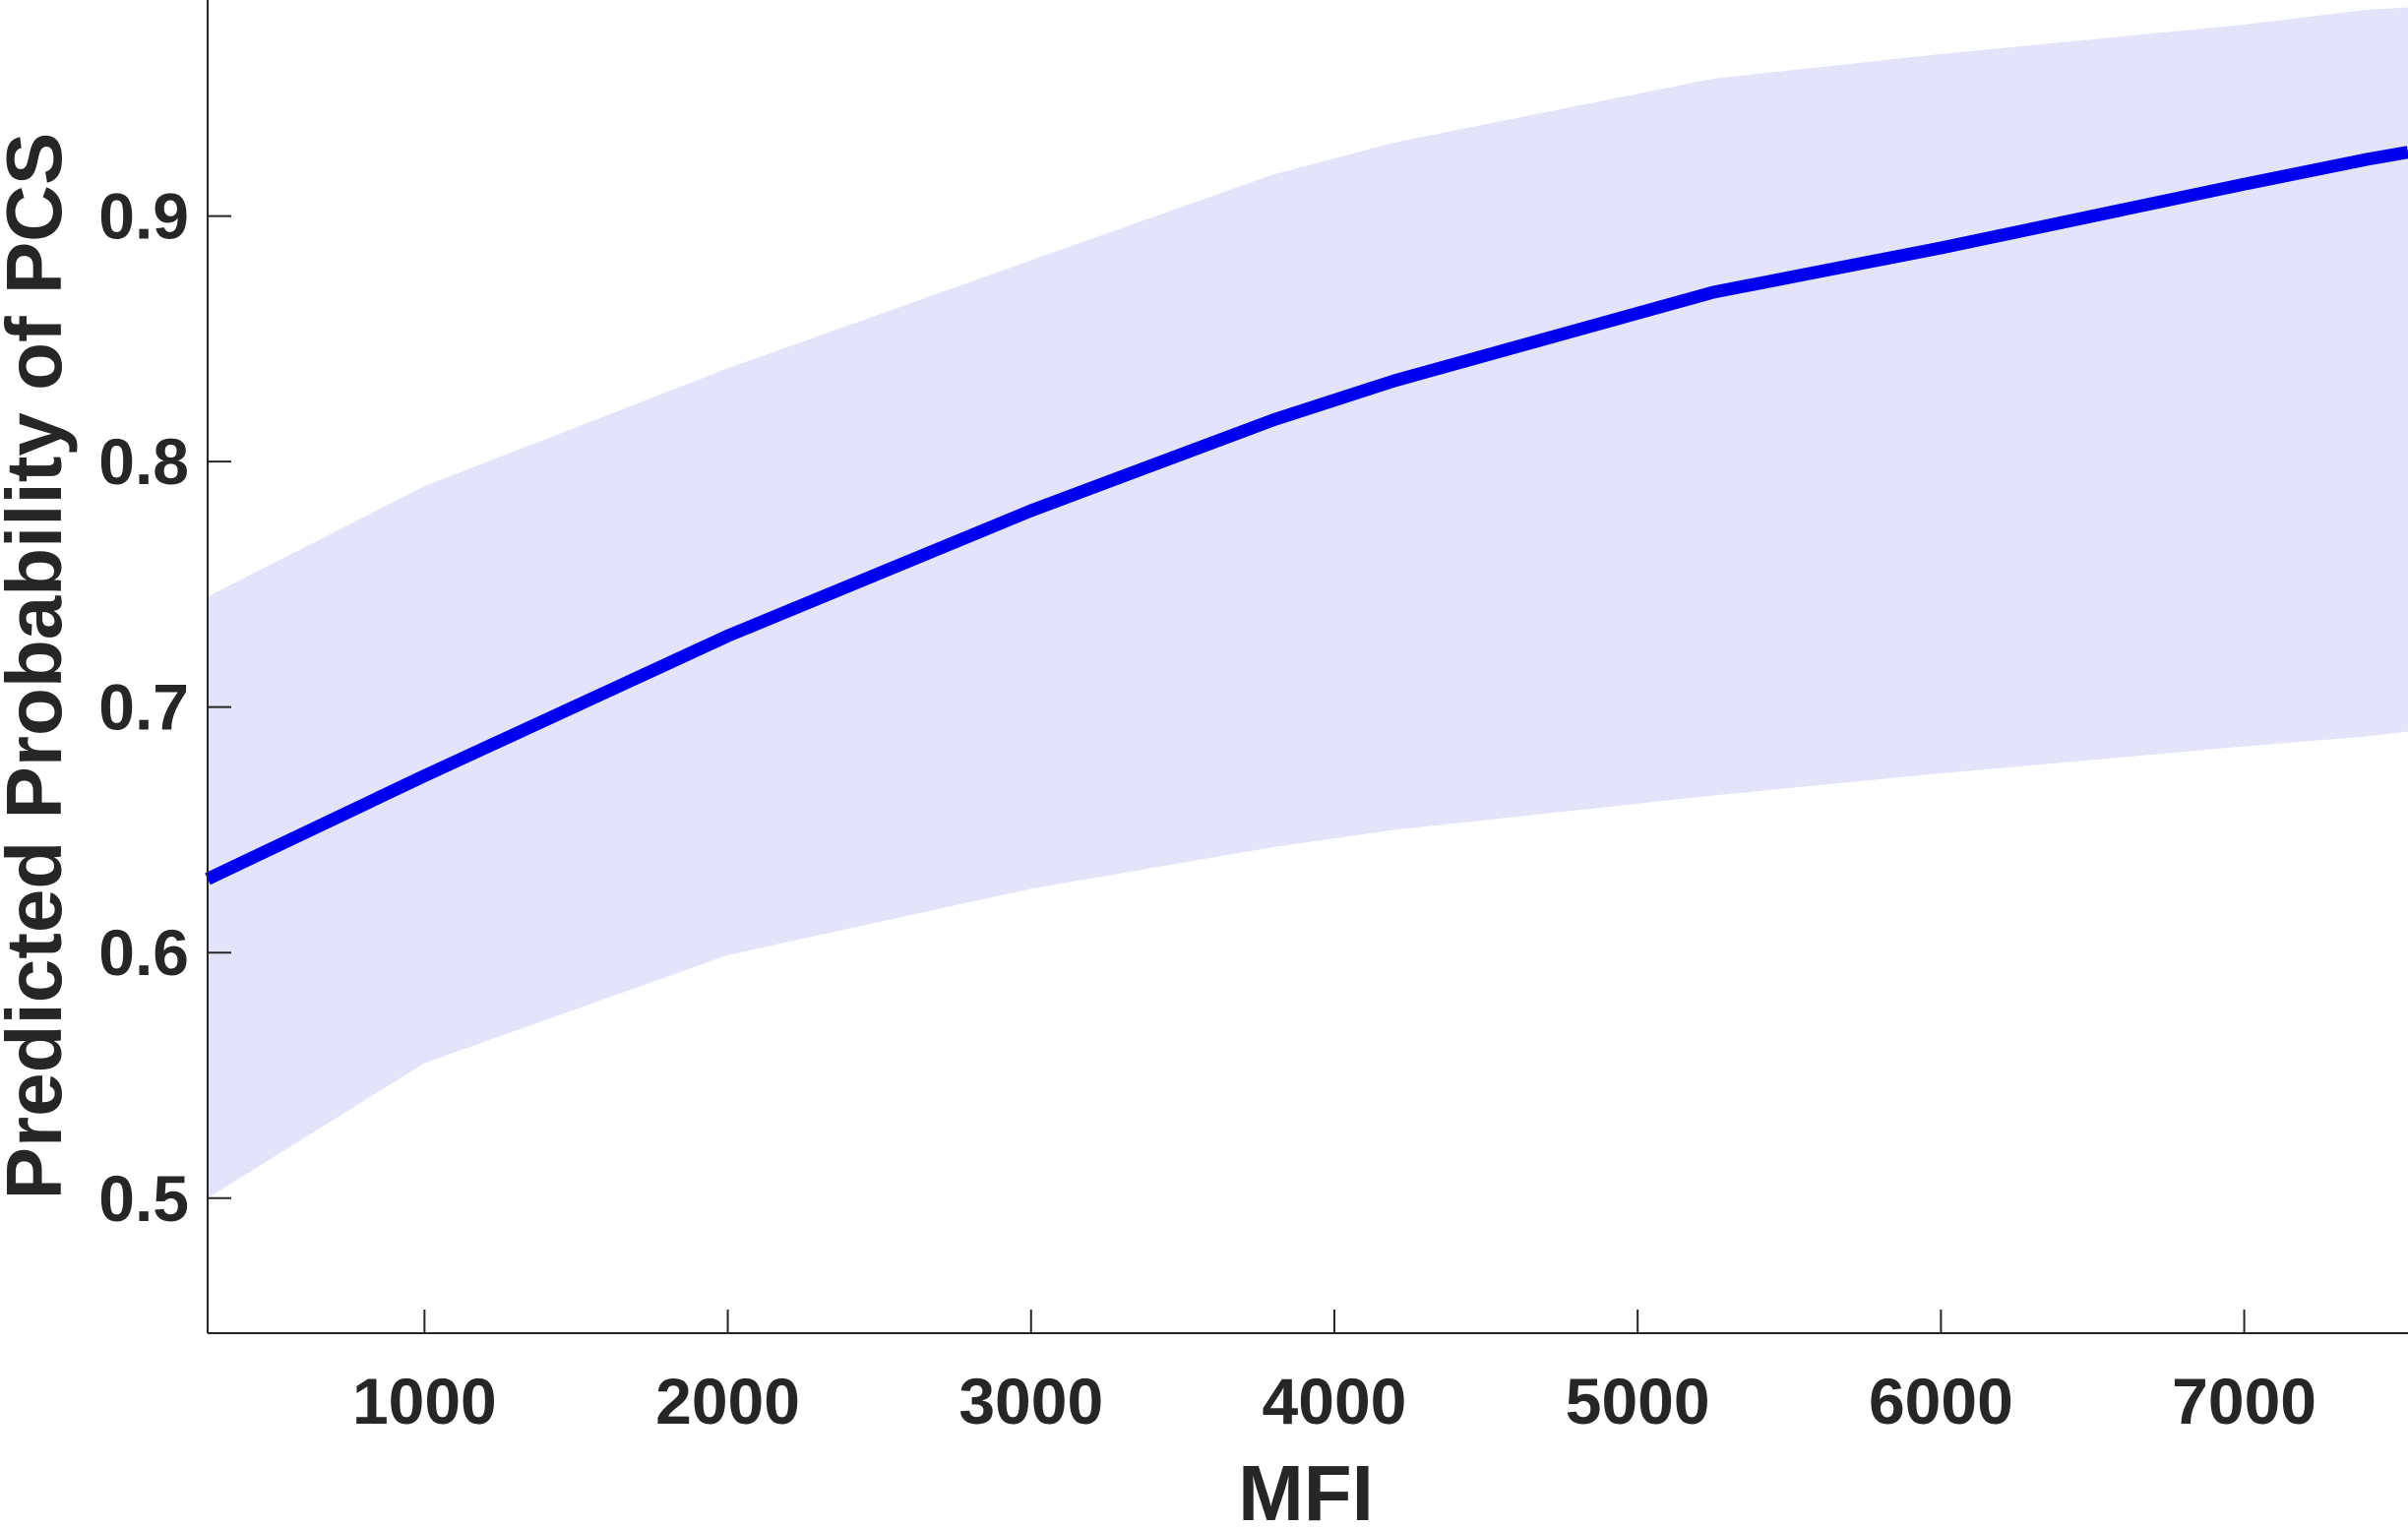 The image size is (2408, 1527). I want to click on x-tick-label: 4000, so click(1335, 1401).